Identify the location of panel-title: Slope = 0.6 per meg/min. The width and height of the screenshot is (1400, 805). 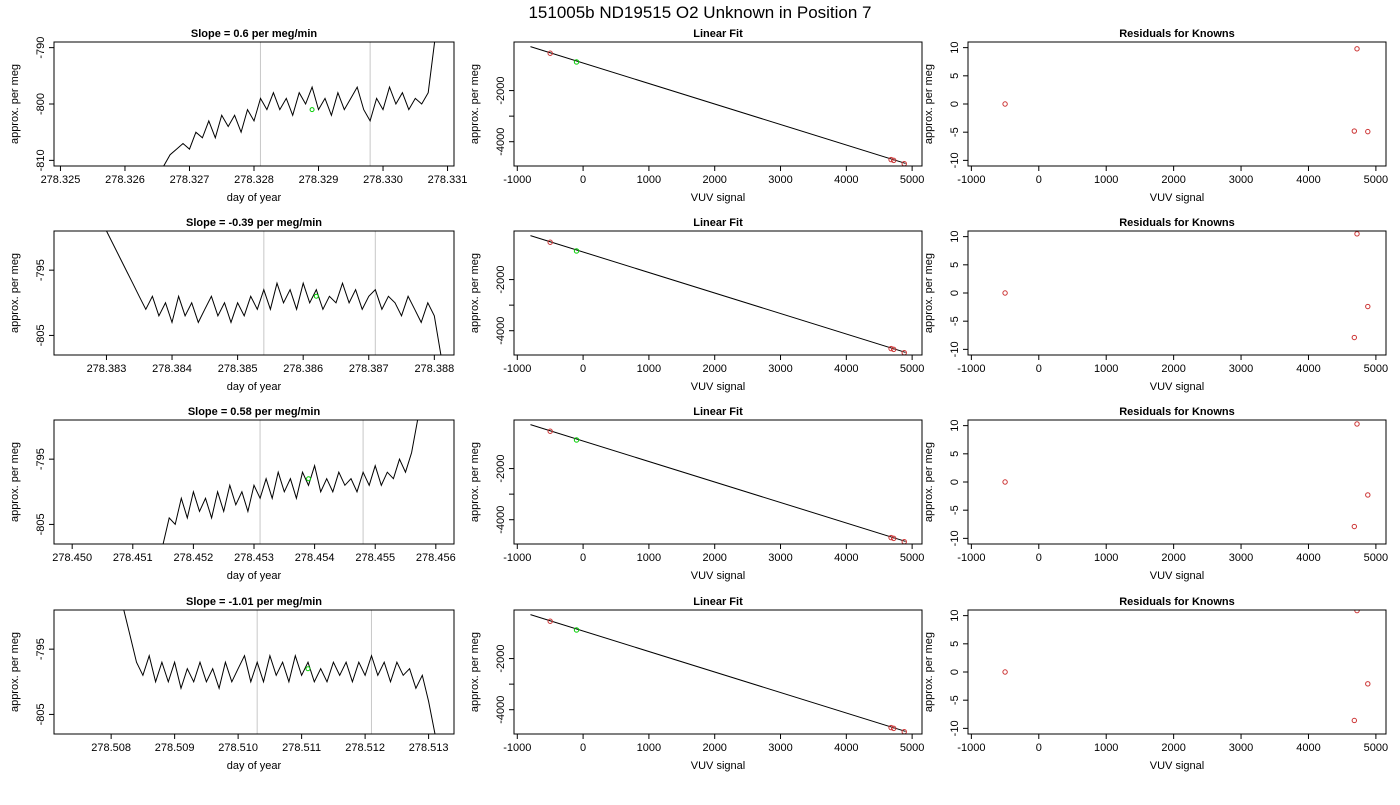
(254, 34).